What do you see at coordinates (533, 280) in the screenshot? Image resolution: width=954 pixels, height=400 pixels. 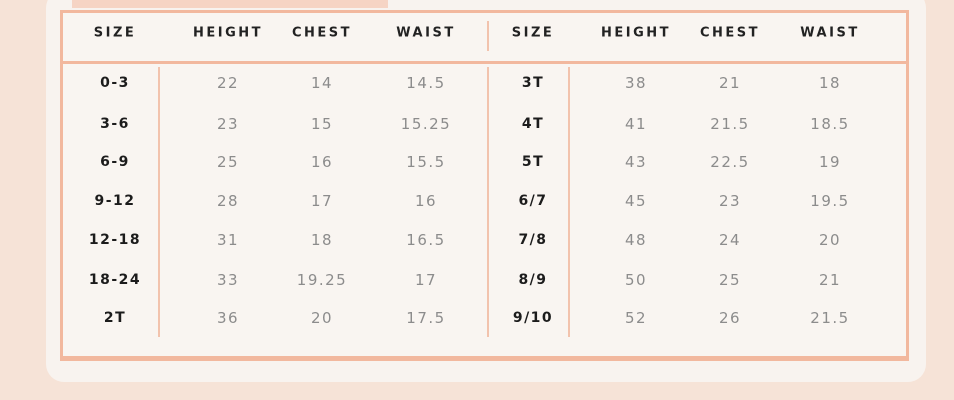 I see `size-label: 8/9` at bounding box center [533, 280].